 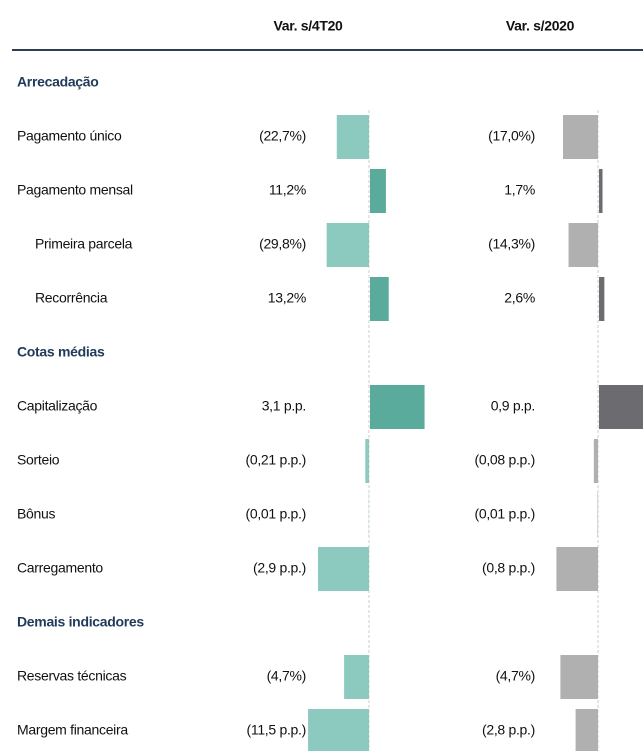 I want to click on row-label: Recorrência, so click(x=71, y=298).